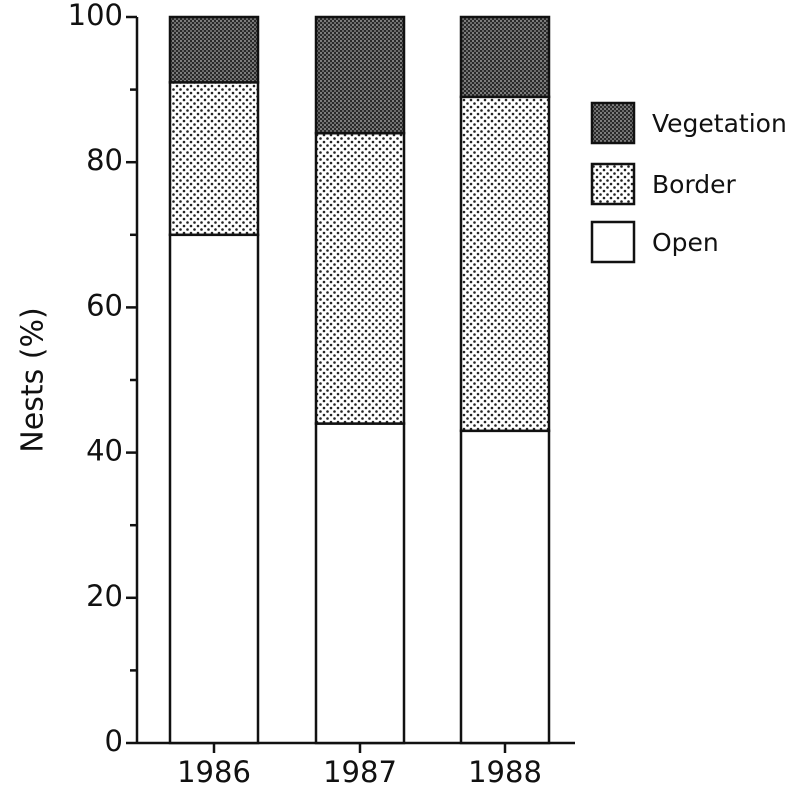  Describe the element at coordinates (104, 451) in the screenshot. I see `y-tick-label: 40` at that location.